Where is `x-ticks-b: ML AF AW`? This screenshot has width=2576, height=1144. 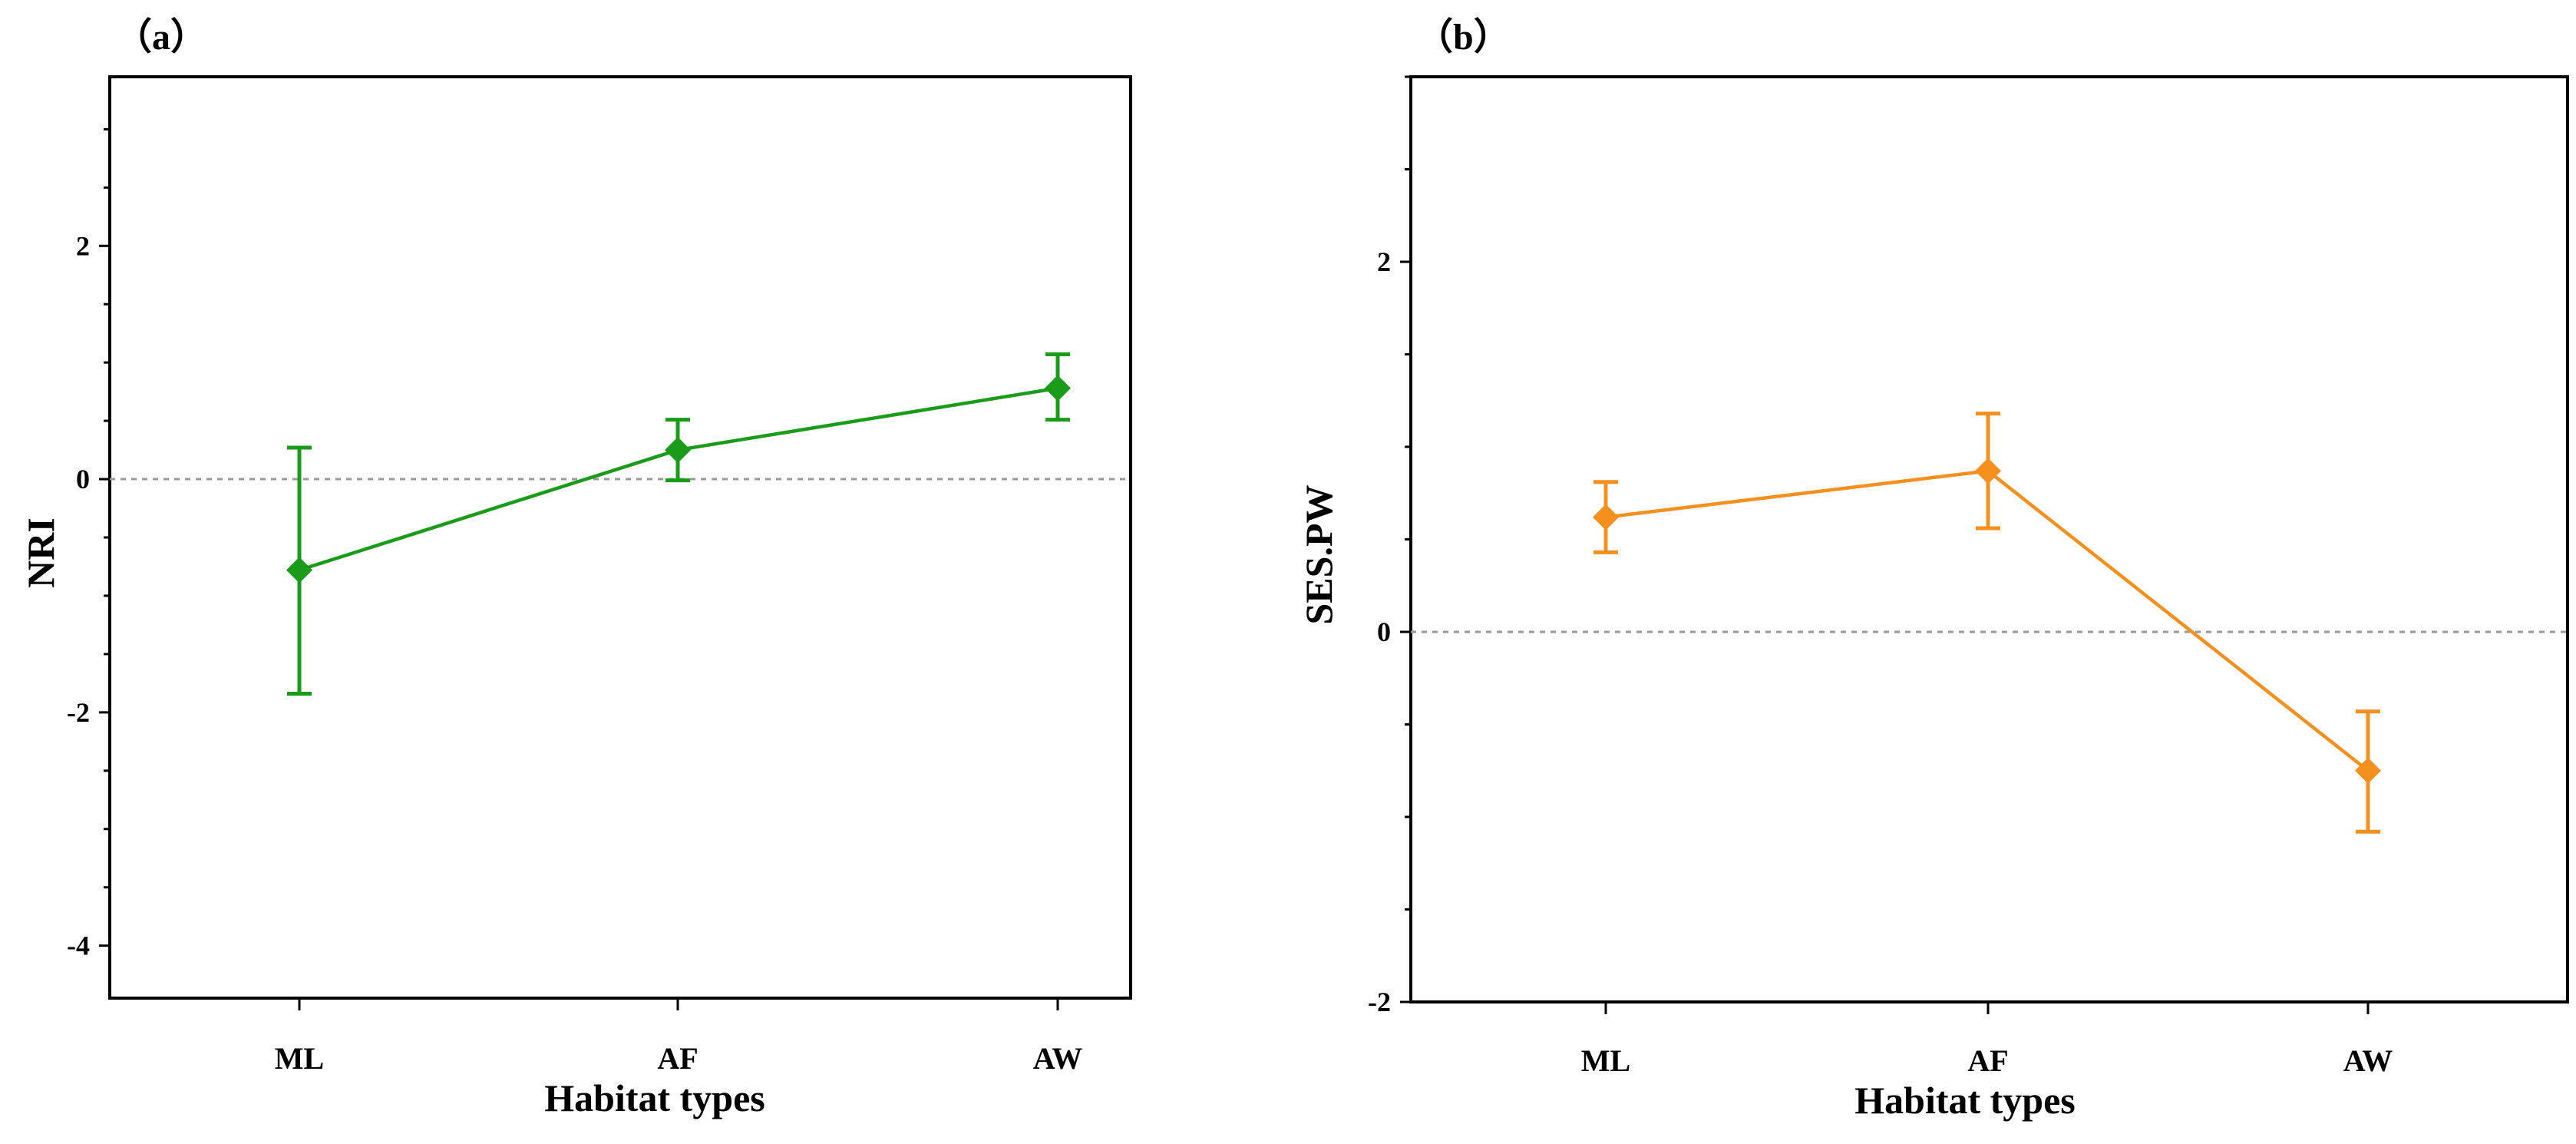 x-ticks-b: ML AF AW is located at coordinates (1987, 1040).